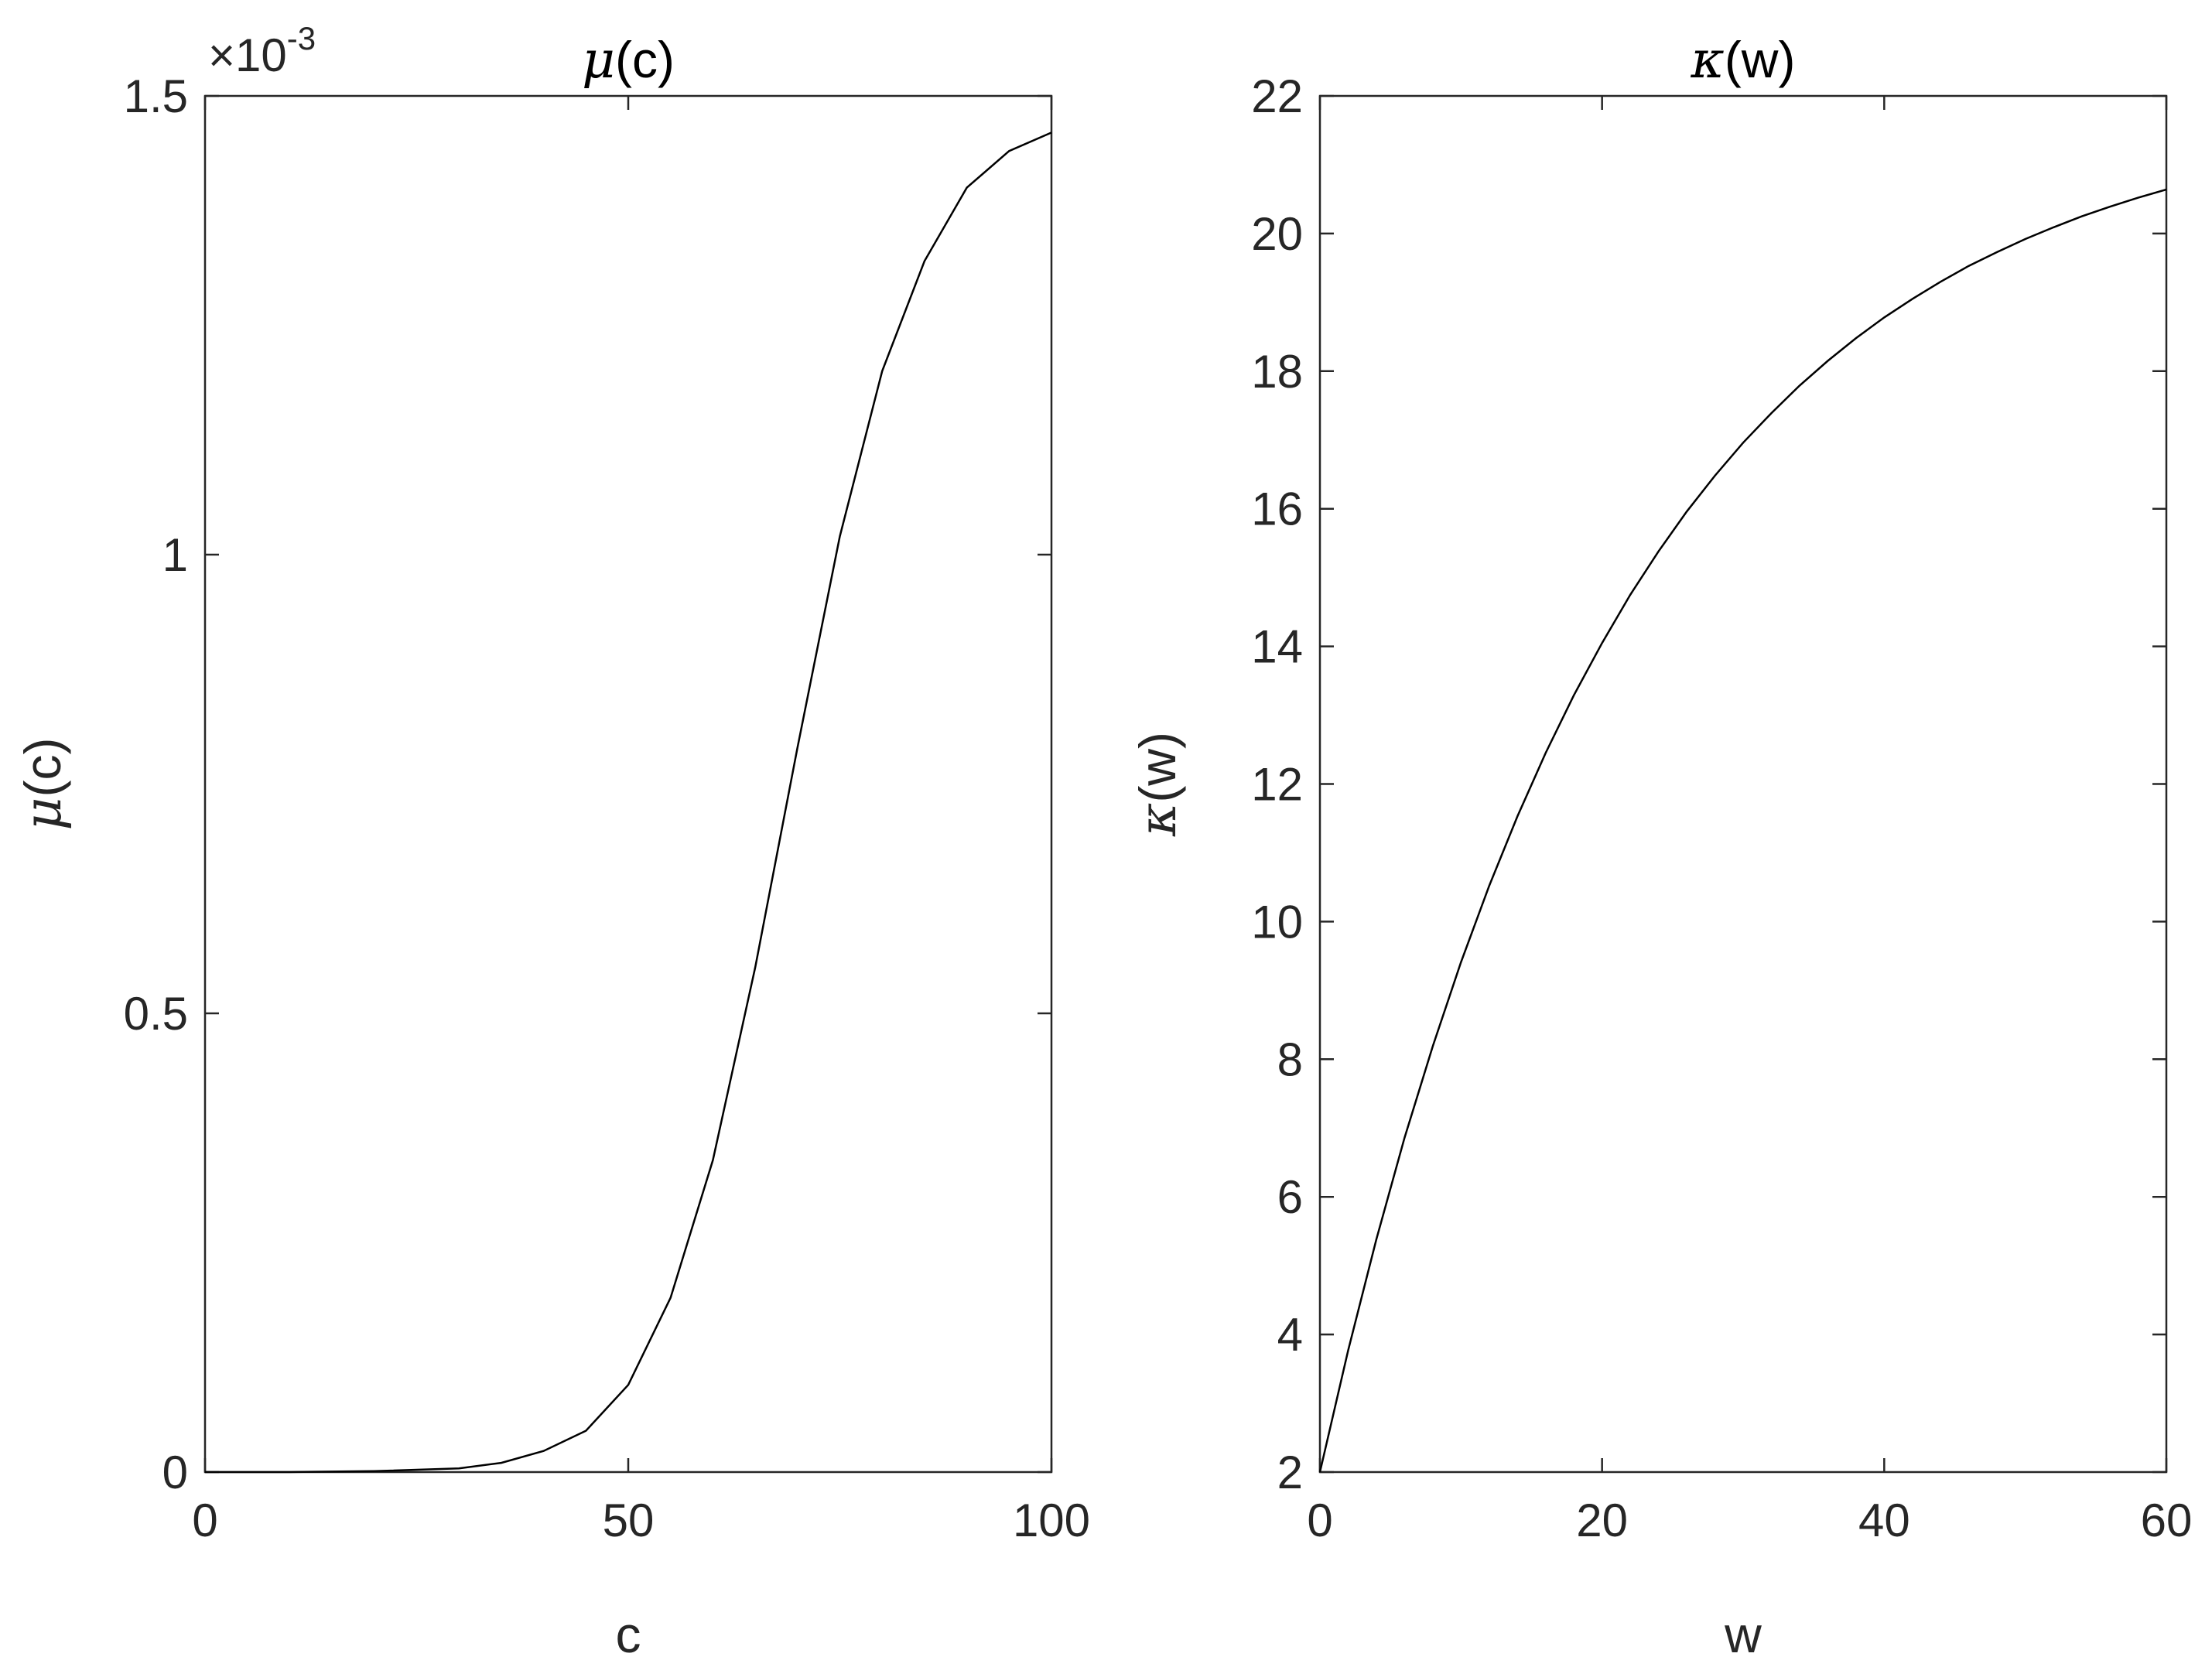 The height and width of the screenshot is (1667, 2212). What do you see at coordinates (1602, 1520) in the screenshot?
I see `x-tick-label: 20` at bounding box center [1602, 1520].